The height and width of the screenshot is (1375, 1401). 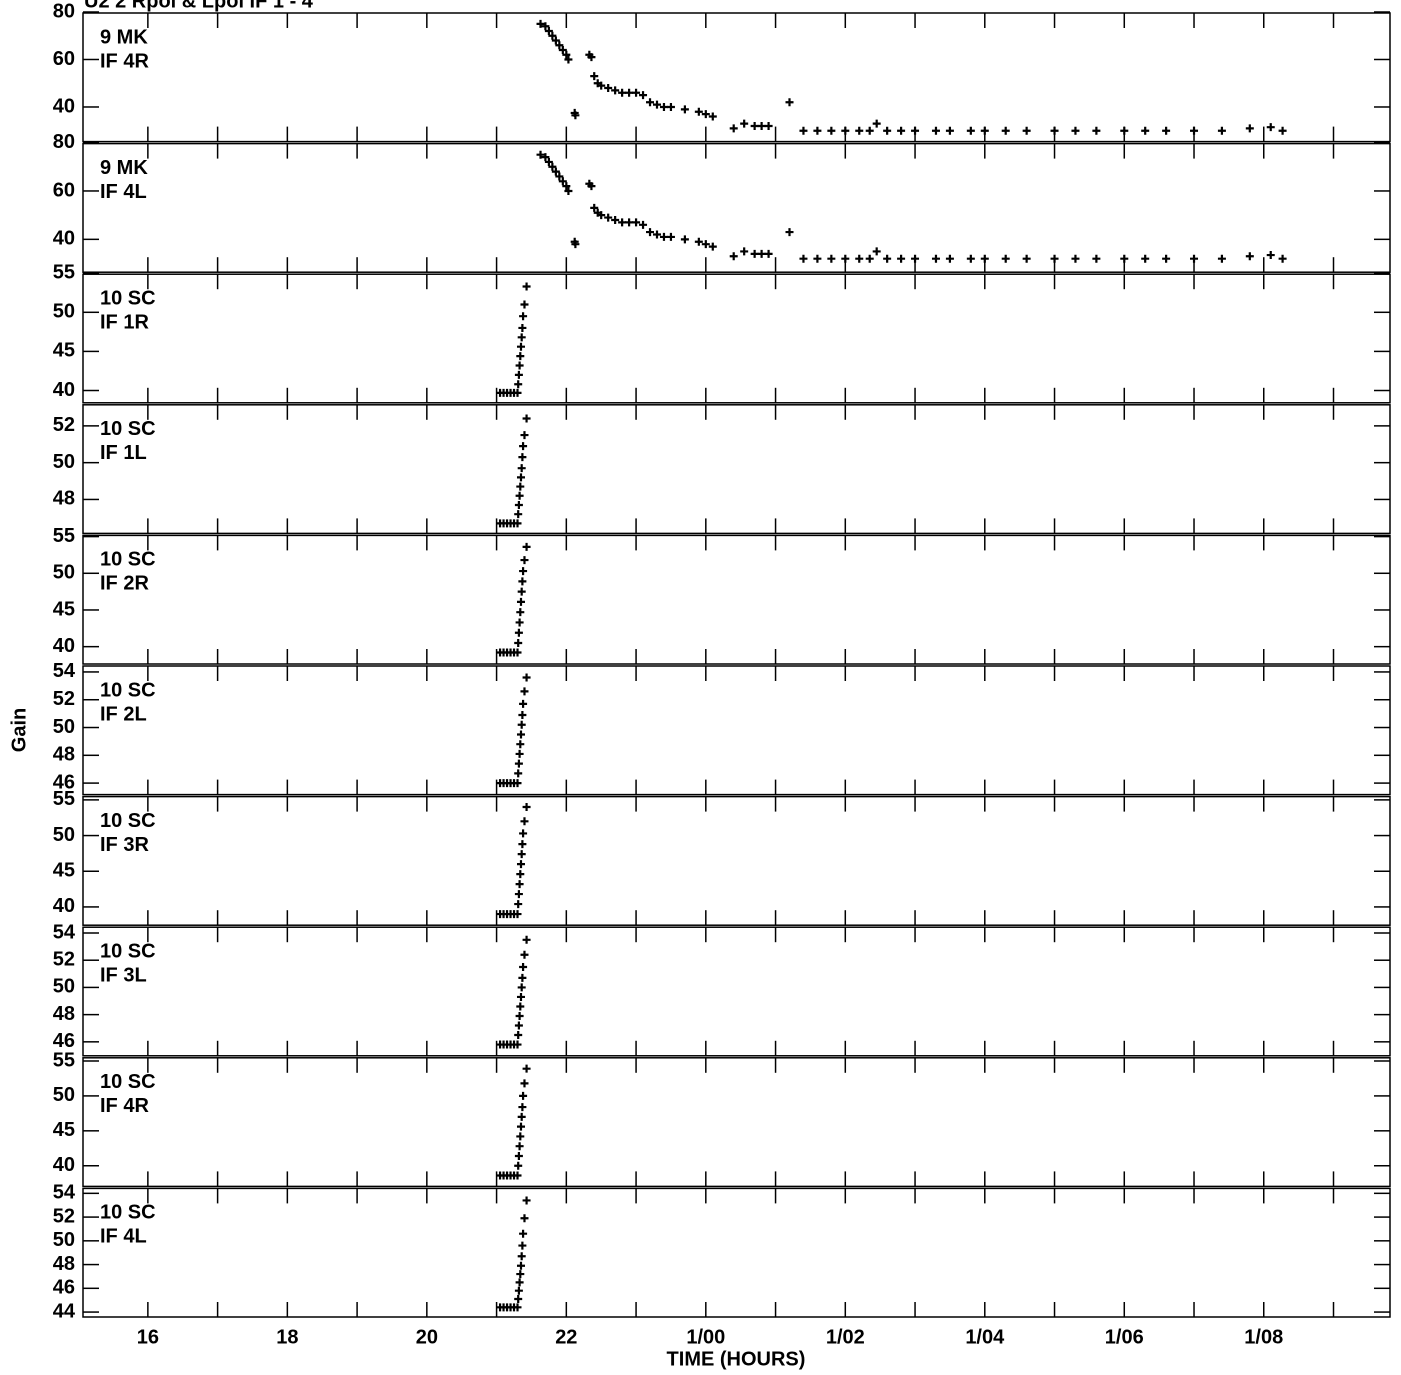 I want to click on x-tick-label: 1/02, so click(x=845, y=1337).